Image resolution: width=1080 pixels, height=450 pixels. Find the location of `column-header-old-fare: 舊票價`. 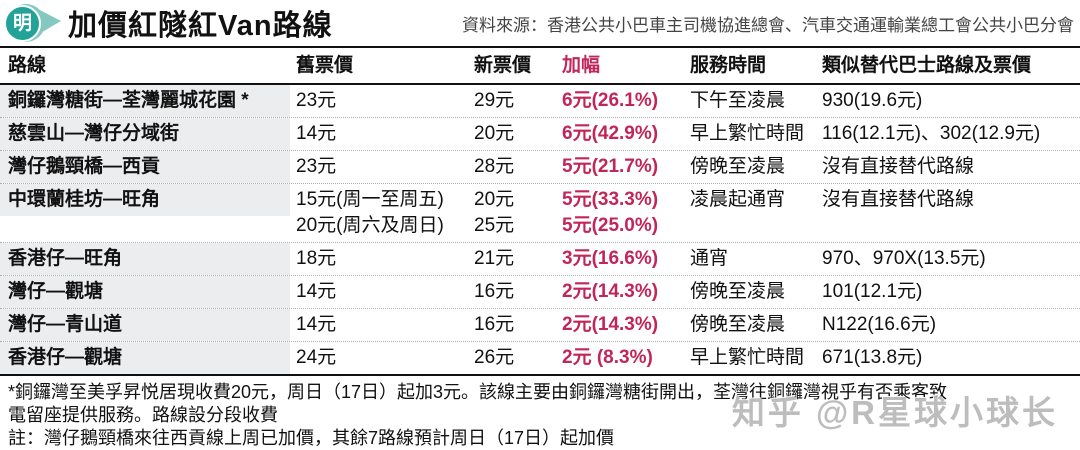

column-header-old-fare: 舊票價 is located at coordinates (325, 65).